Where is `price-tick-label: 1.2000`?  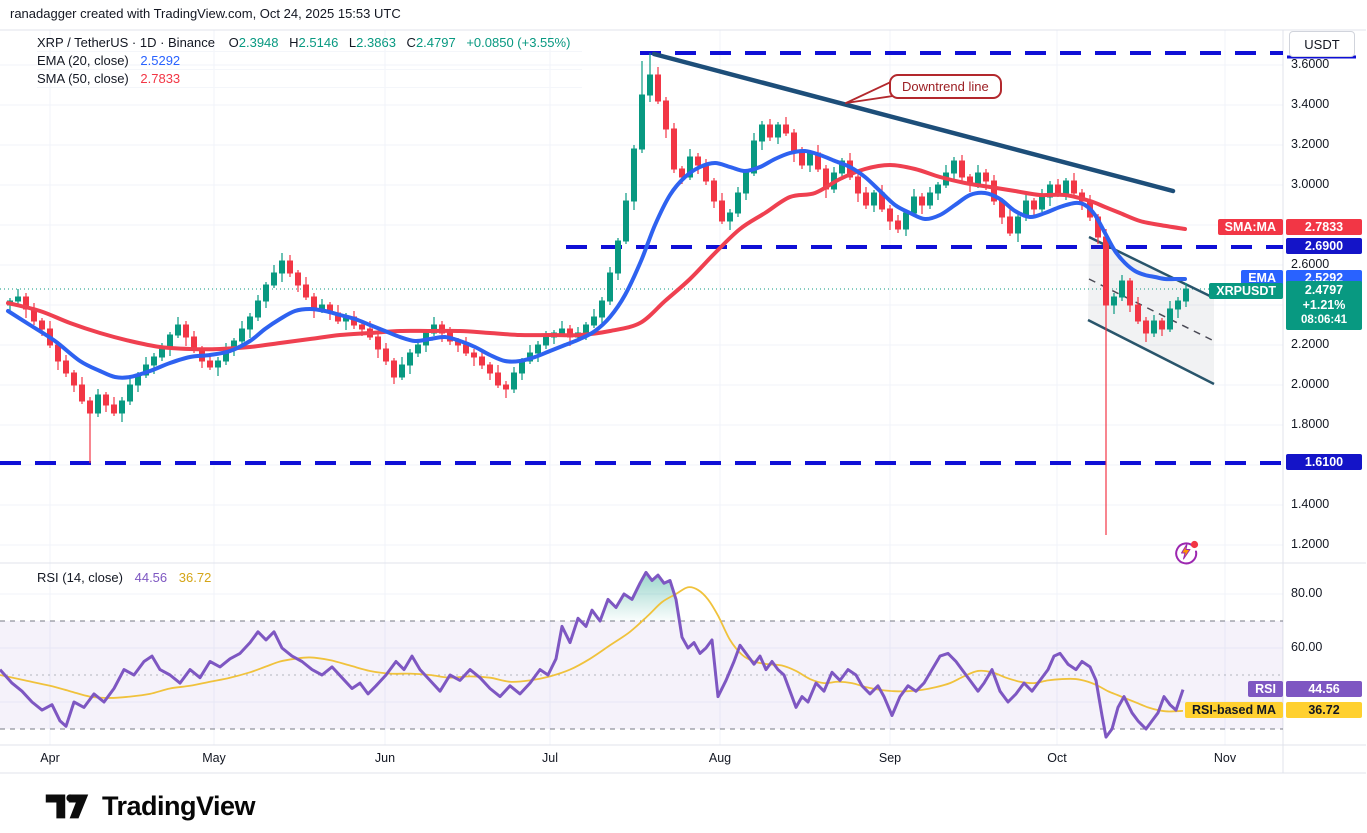 price-tick-label: 1.2000 is located at coordinates (1310, 544).